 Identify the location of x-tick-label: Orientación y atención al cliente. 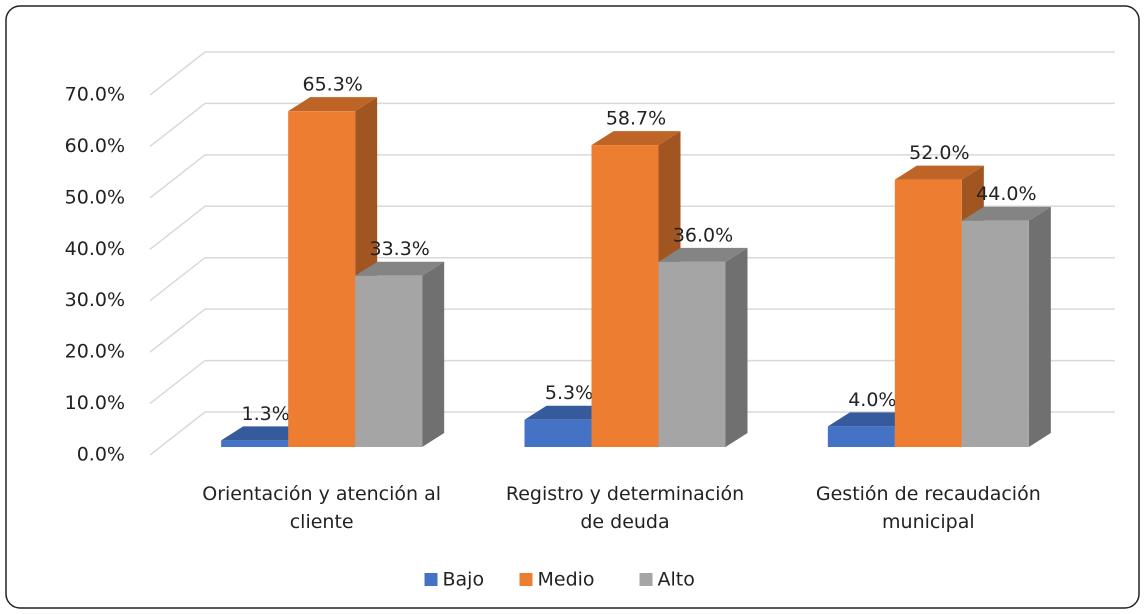
(322, 508).